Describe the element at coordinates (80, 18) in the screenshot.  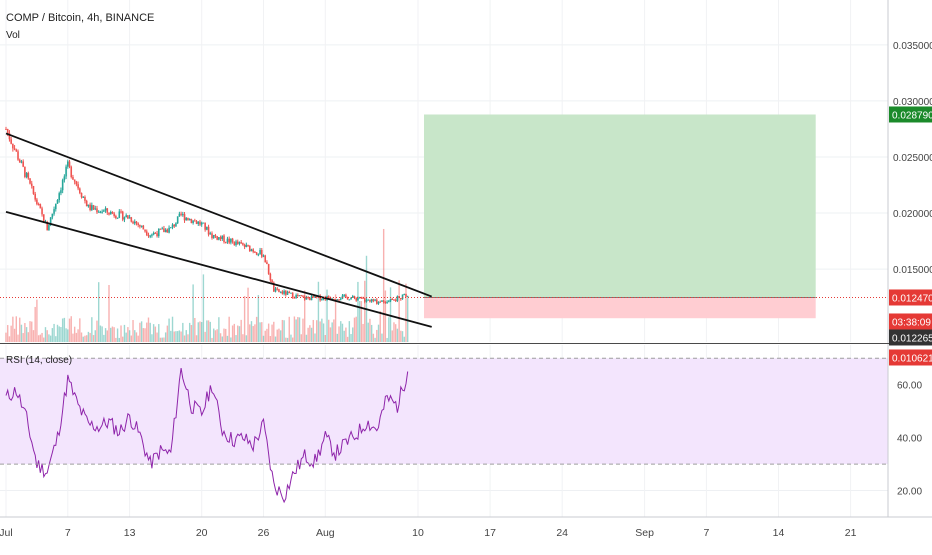
I see `symbol-title: COMP / Bitcoin, 4h, BINANCE` at that location.